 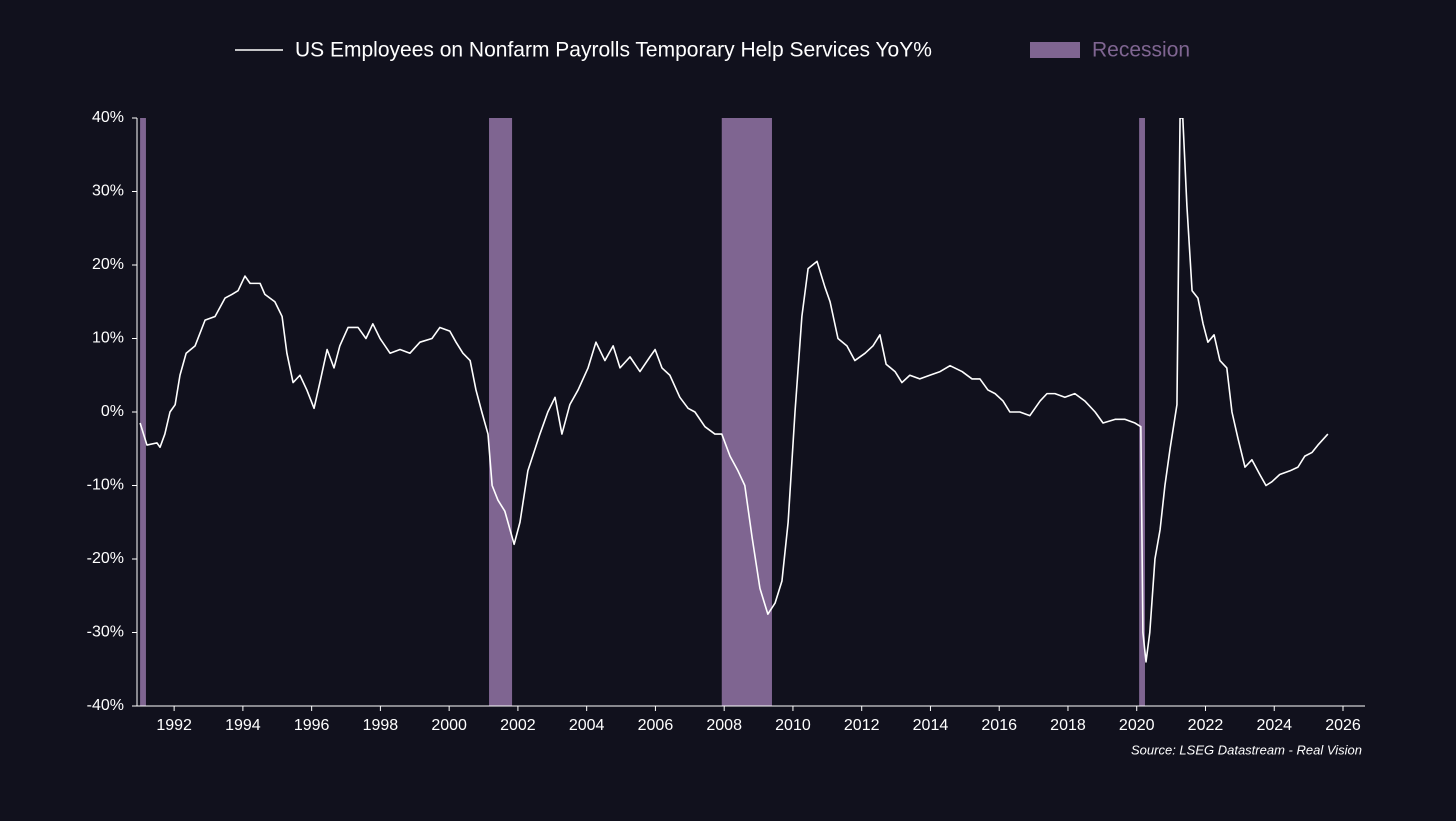 What do you see at coordinates (999, 725) in the screenshot?
I see `x-tick-label: 2016` at bounding box center [999, 725].